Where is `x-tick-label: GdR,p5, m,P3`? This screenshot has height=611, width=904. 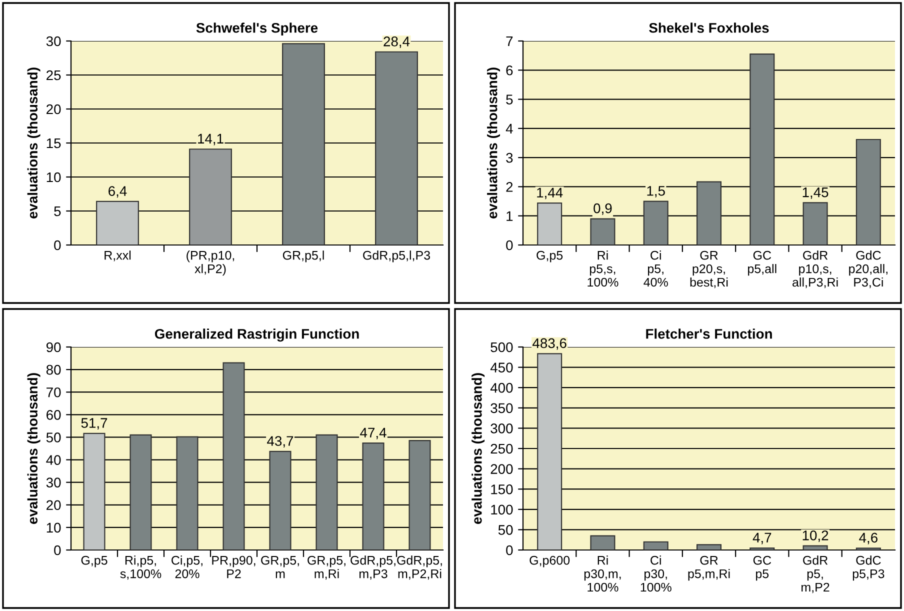 x-tick-label: GdR,p5, m,P3 is located at coordinates (373, 568).